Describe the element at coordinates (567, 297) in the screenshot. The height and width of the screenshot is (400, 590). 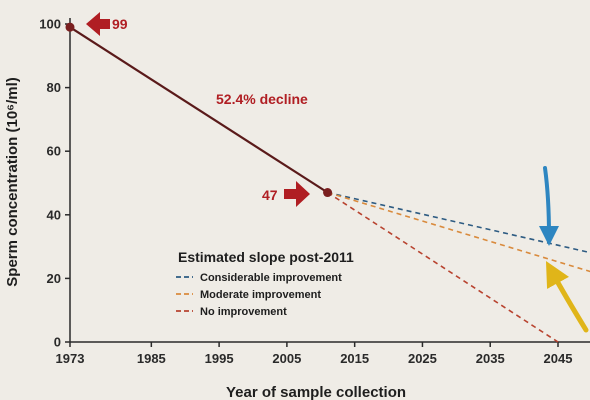
I see `yellow-arrow-icon` at that location.